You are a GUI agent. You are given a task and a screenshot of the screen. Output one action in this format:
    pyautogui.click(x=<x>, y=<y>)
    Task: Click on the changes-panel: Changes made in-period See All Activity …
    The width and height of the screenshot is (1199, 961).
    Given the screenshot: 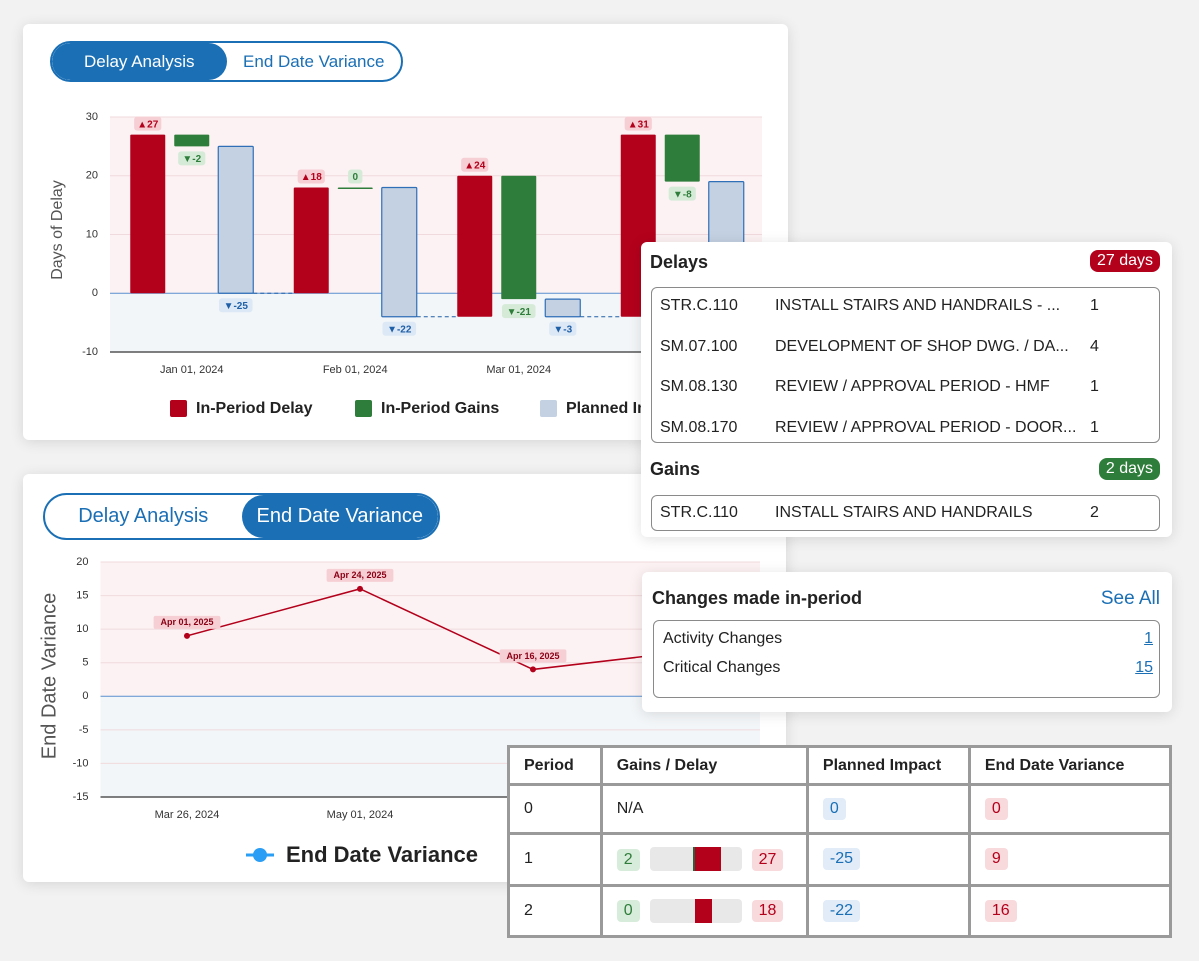 What is the action you would take?
    pyautogui.click(x=907, y=642)
    